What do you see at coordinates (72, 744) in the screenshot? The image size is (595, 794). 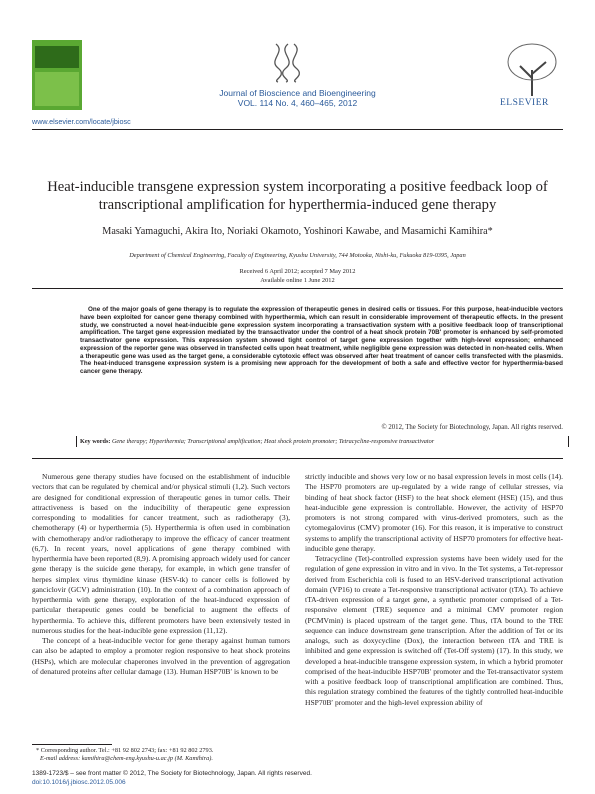 I see `footnote-rule` at bounding box center [72, 744].